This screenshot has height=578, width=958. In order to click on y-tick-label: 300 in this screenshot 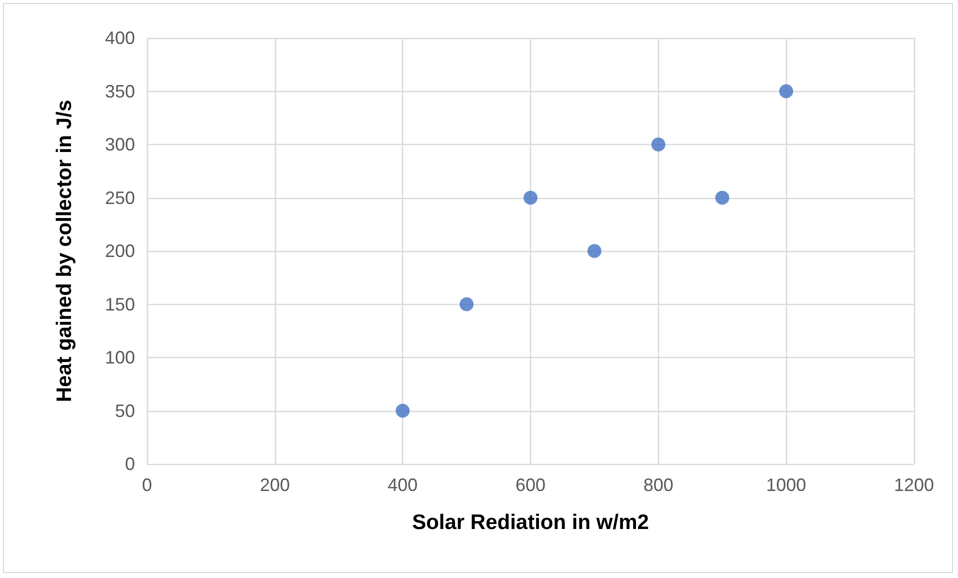, I will do `click(119, 144)`.